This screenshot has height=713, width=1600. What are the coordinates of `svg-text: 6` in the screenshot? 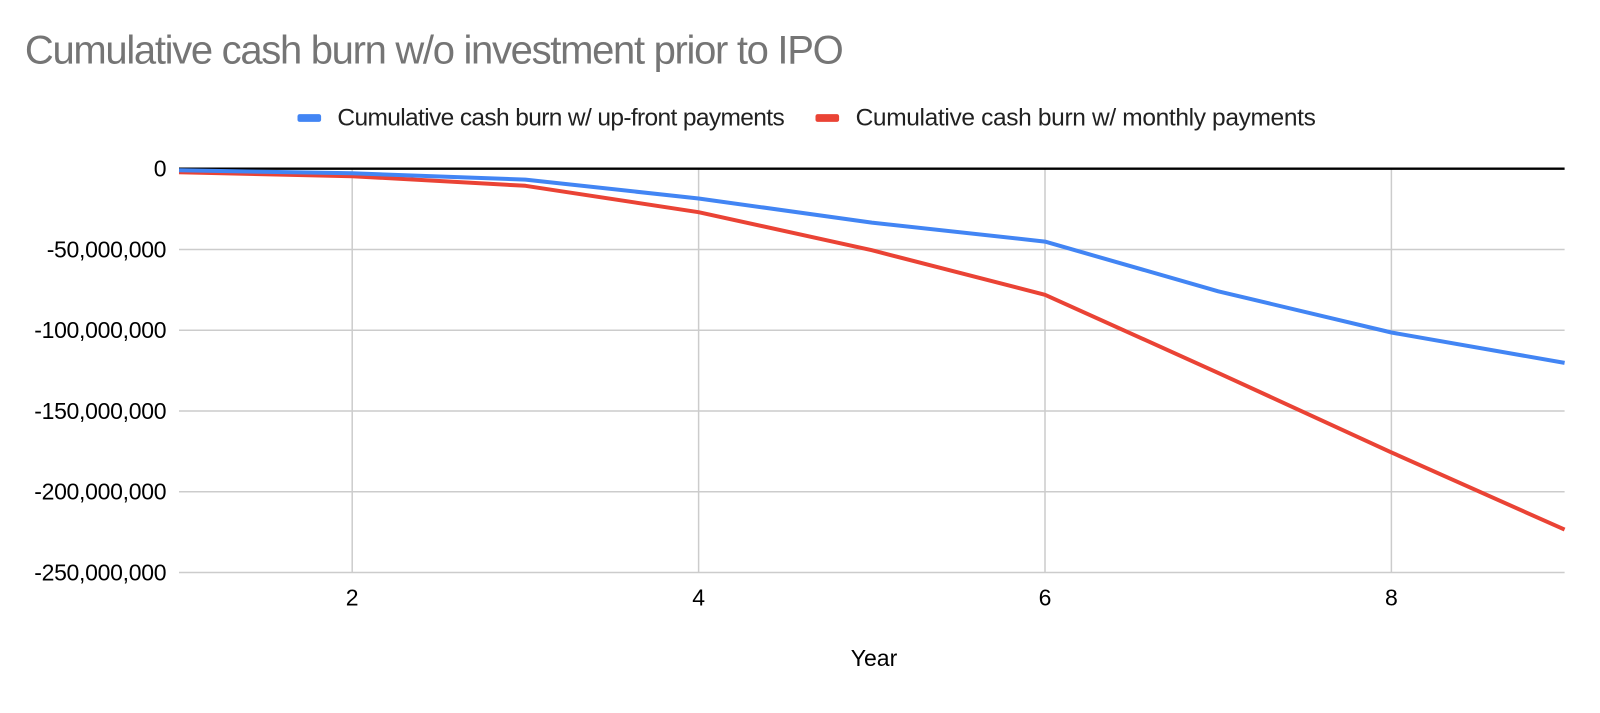 It's located at (1045, 597).